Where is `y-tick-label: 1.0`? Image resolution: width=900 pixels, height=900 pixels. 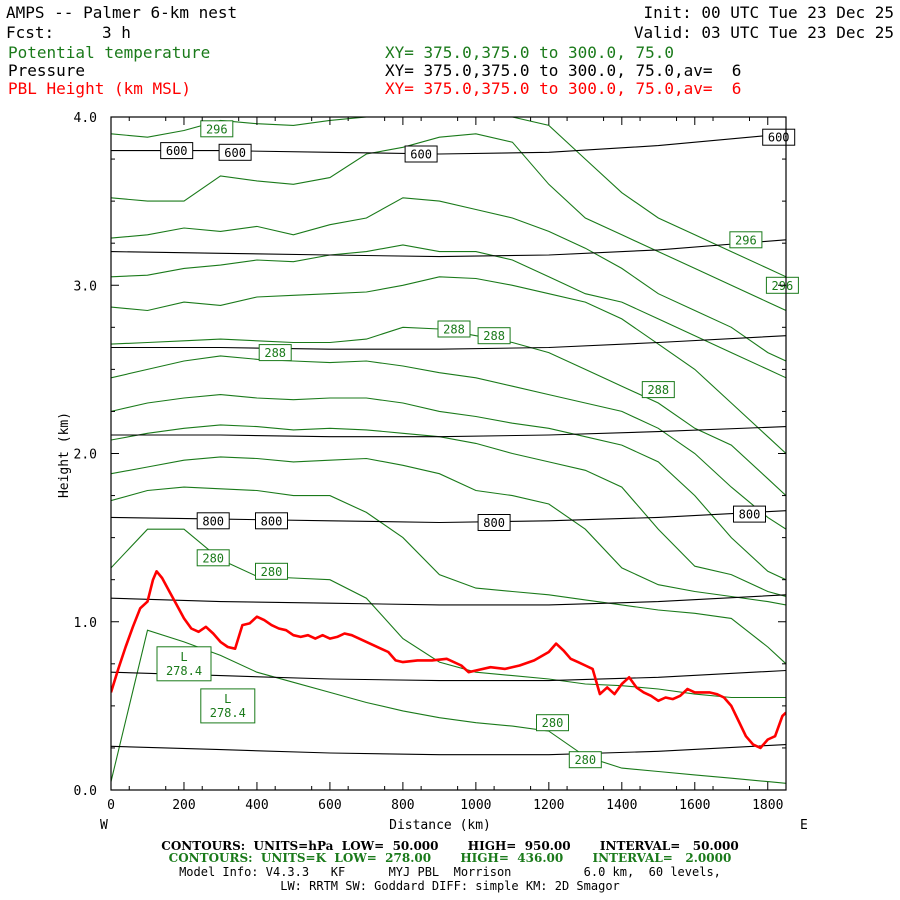
y-tick-label: 1.0 is located at coordinates (85, 623).